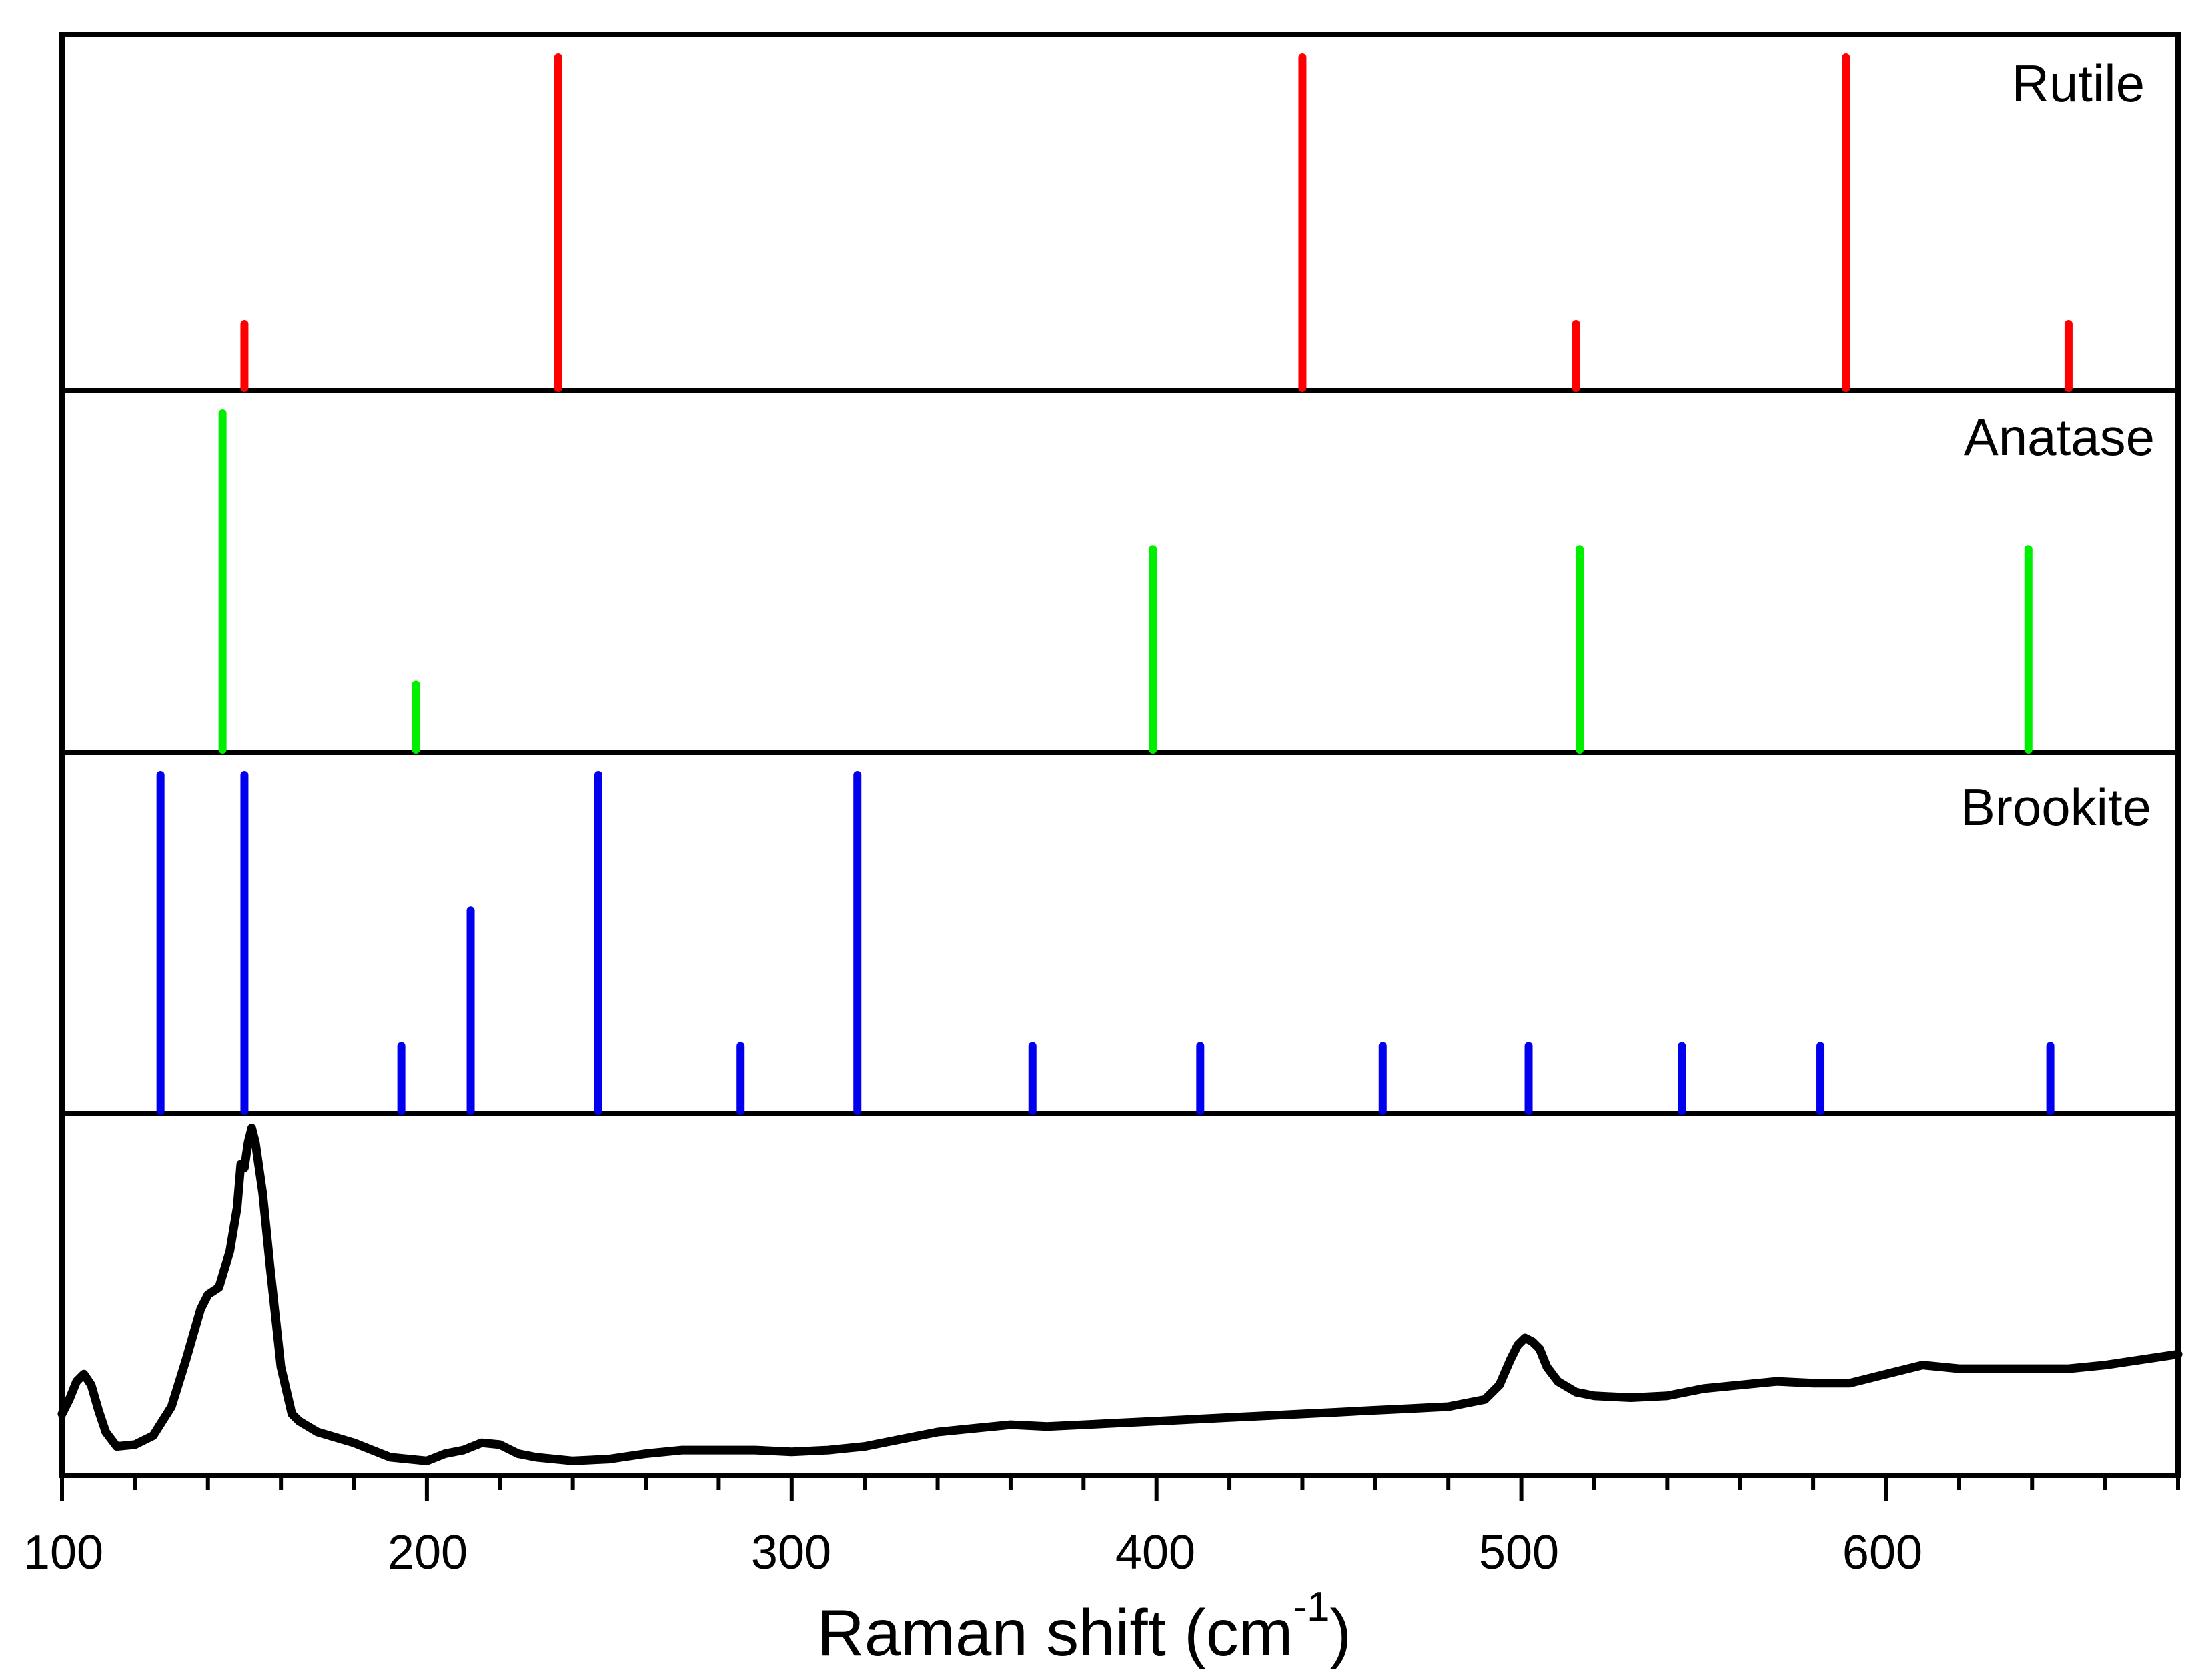 The width and height of the screenshot is (2206, 1680). What do you see at coordinates (791, 1552) in the screenshot?
I see `x-tick-label: 300` at bounding box center [791, 1552].